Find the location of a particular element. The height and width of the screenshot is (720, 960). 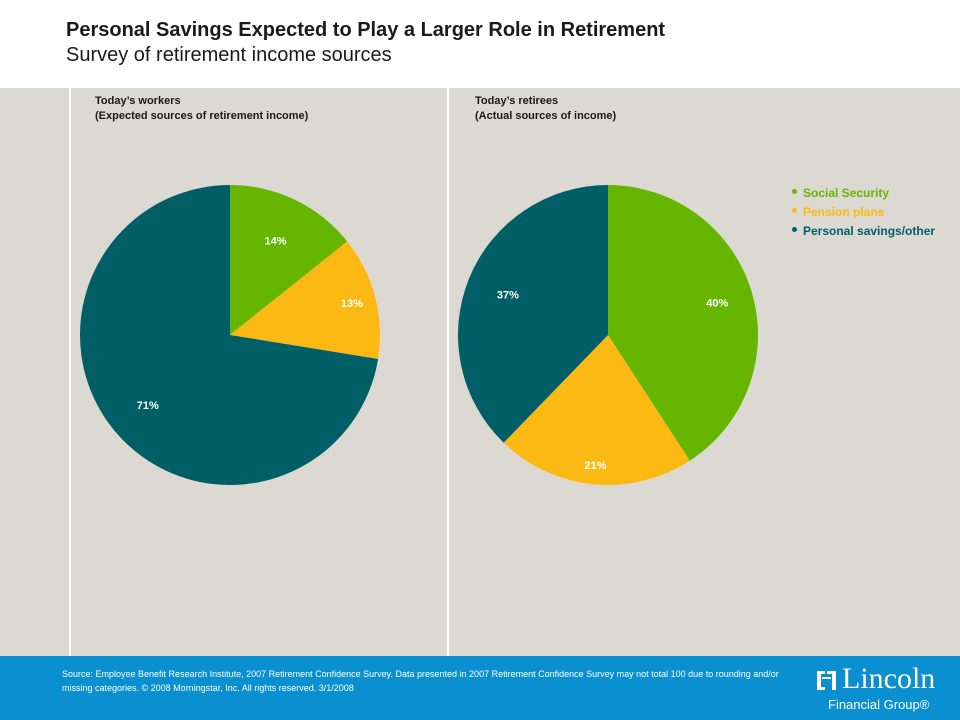

retirees-slice-pension-plans is located at coordinates (596, 410).